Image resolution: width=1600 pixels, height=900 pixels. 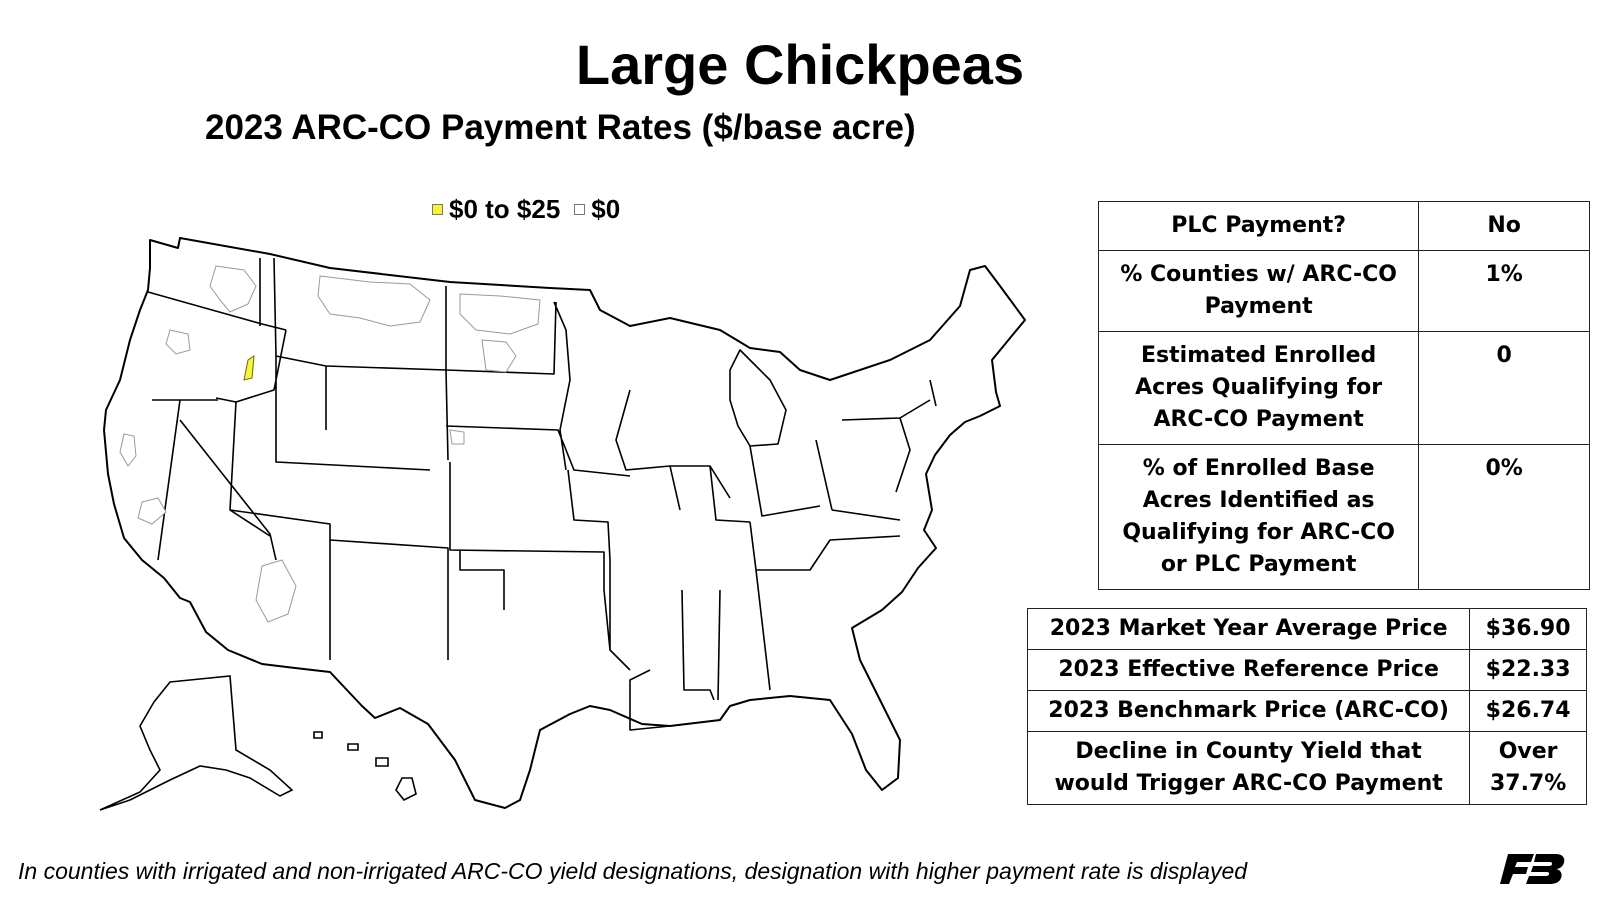 I want to click on map-legend: $0 to $25 $0, so click(x=533, y=209).